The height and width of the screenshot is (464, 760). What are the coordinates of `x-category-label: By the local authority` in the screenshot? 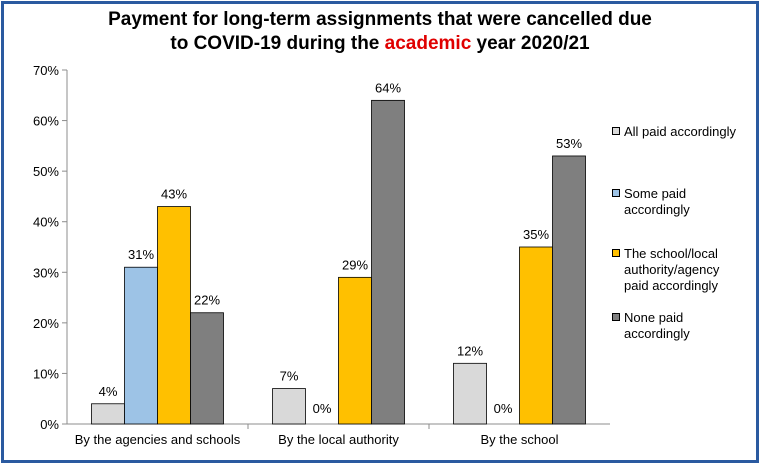 It's located at (338, 439).